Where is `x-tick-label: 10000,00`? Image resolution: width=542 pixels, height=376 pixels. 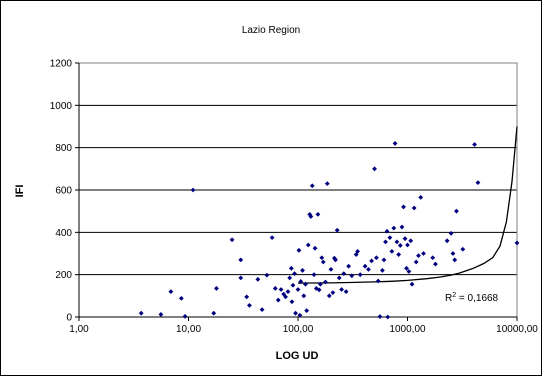
x-tick-label: 10000,00 is located at coordinates (517, 329).